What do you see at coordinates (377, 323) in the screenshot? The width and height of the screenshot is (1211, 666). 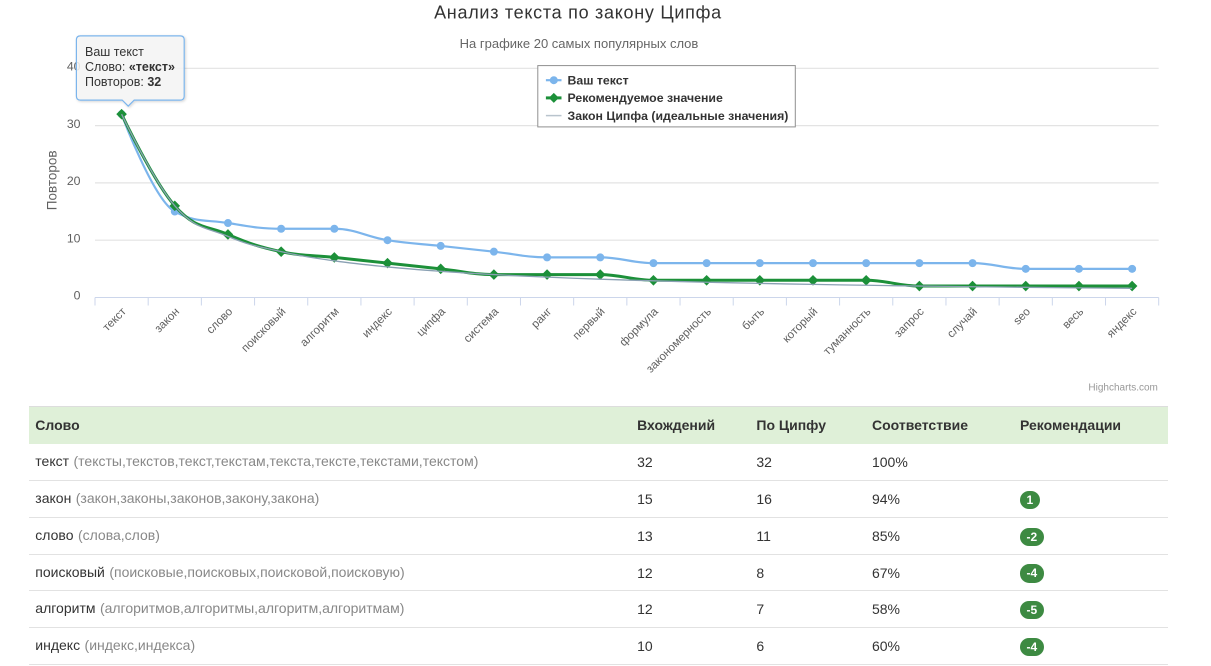 I see `svg-text: индекс` at bounding box center [377, 323].